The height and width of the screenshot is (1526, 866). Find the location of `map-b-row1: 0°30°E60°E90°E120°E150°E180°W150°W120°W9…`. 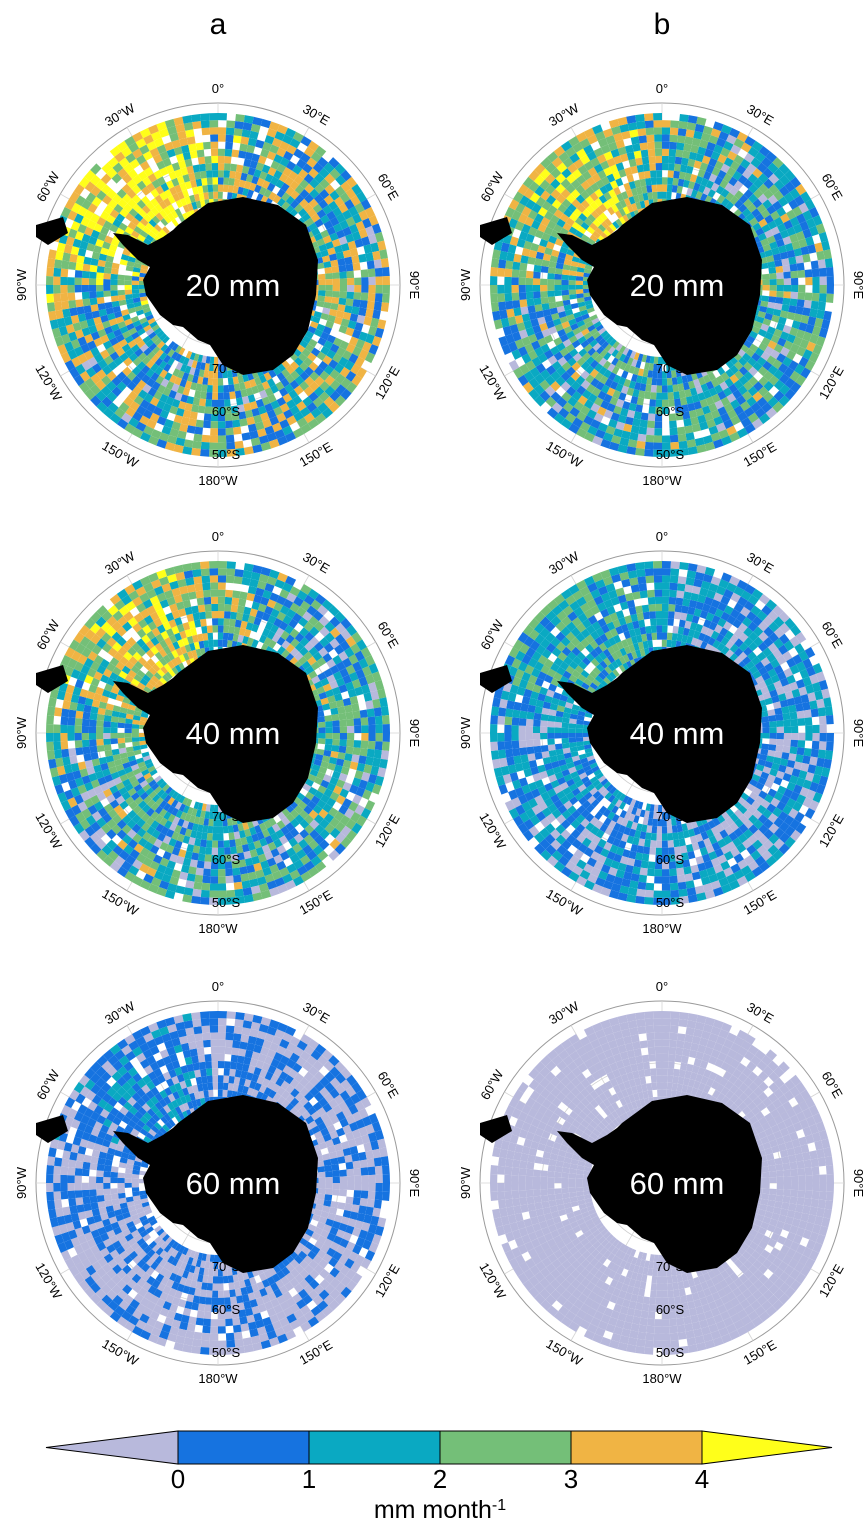

map-b-row1: 0°30°E60°E90°E120°E150°E180°W150°W120°W9… is located at coordinates (662, 284).